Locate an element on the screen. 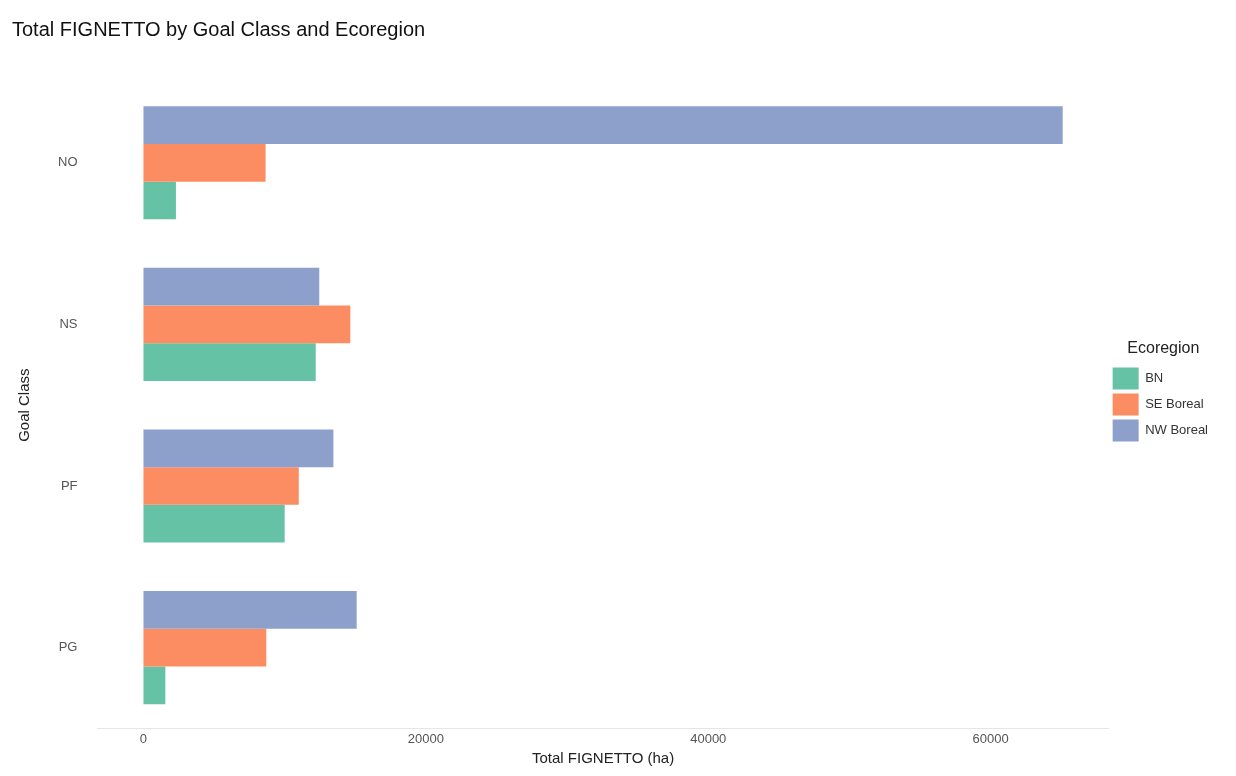 The height and width of the screenshot is (776, 1236). y-tick-label: PF is located at coordinates (69, 485).